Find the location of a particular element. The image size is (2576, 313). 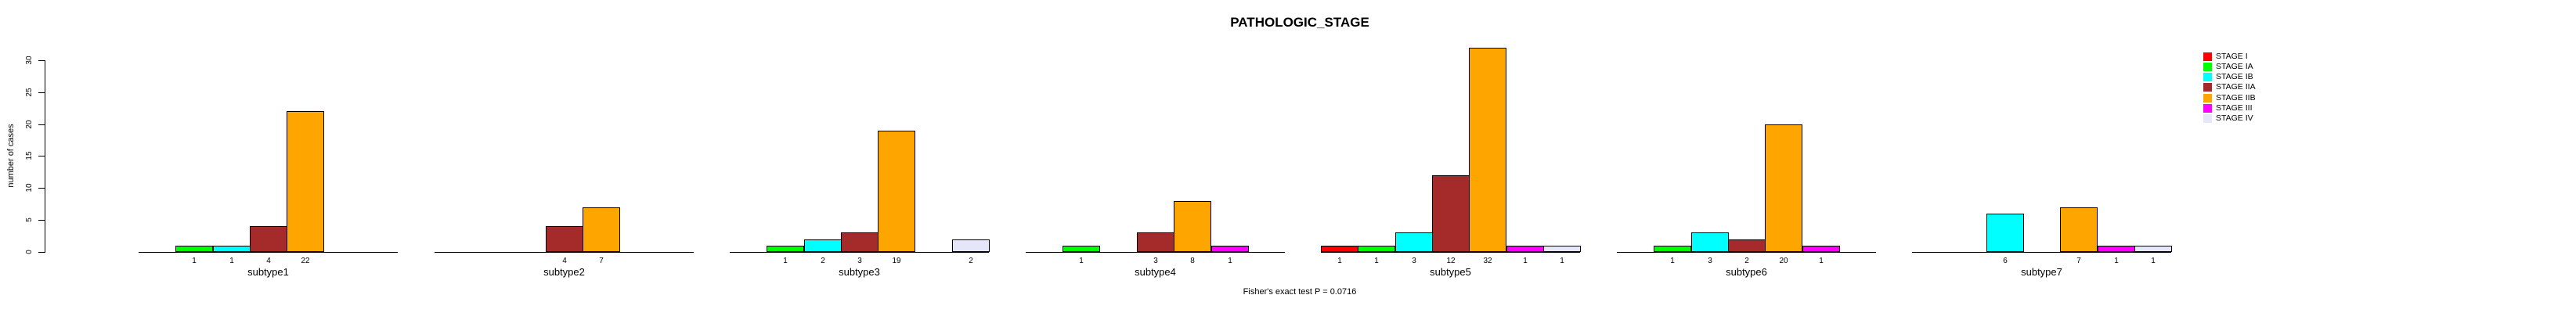

x-axis-group-label: subtype3 is located at coordinates (859, 272).